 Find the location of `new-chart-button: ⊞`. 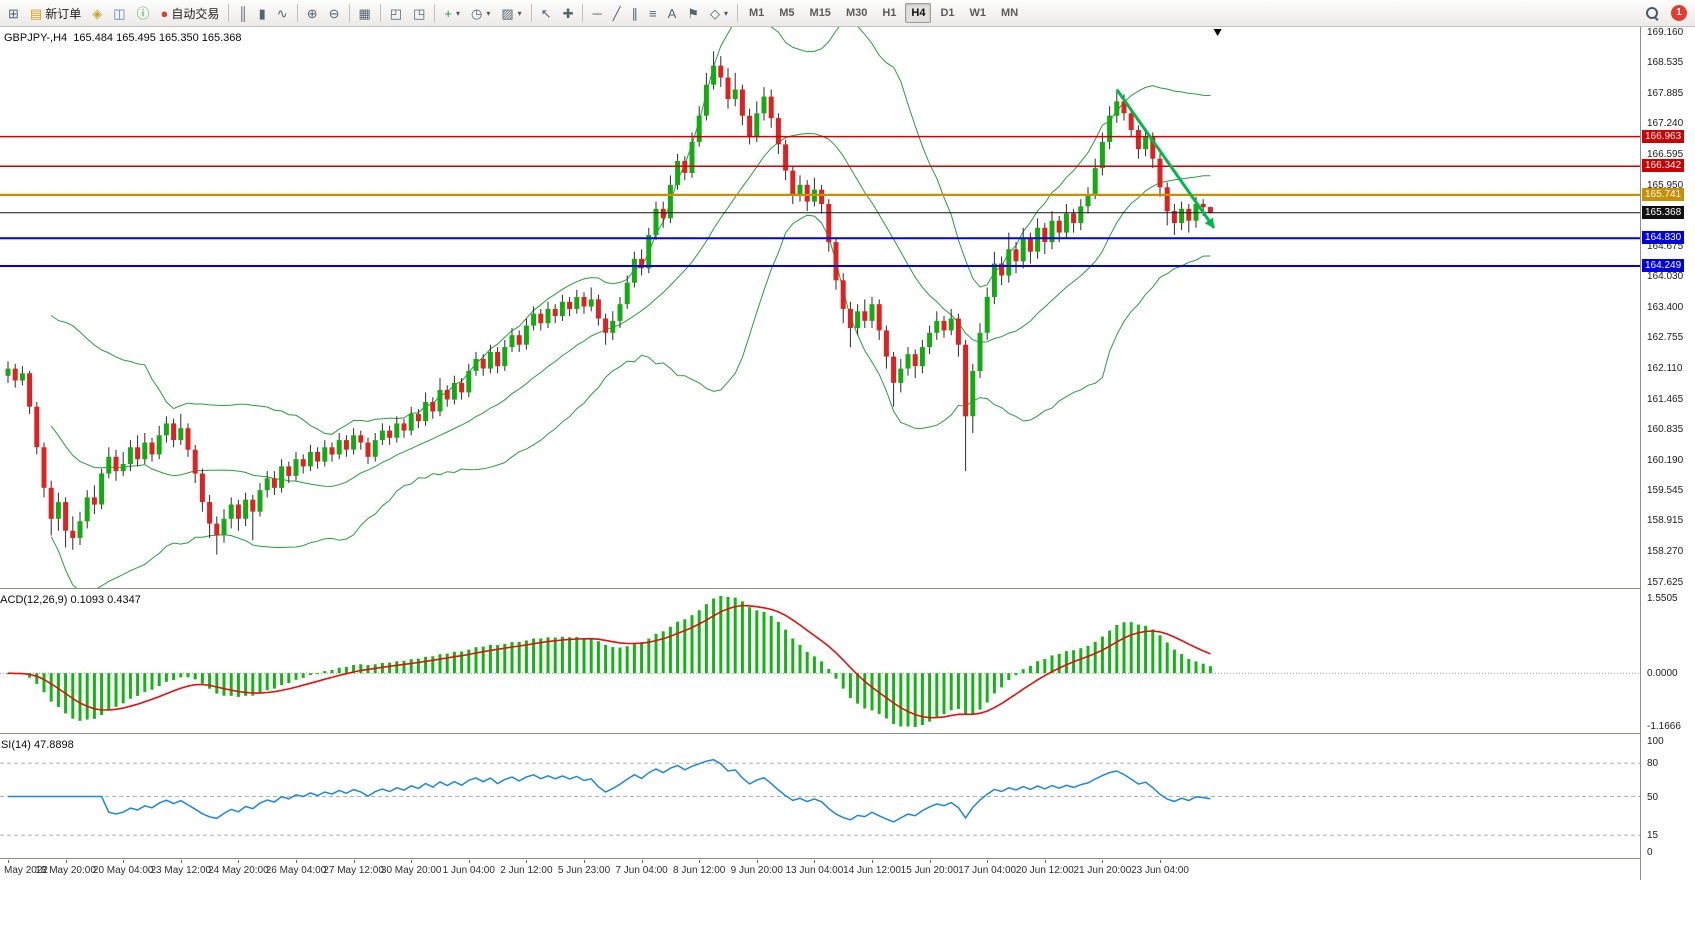

new-chart-button: ⊞ is located at coordinates (13, 13).